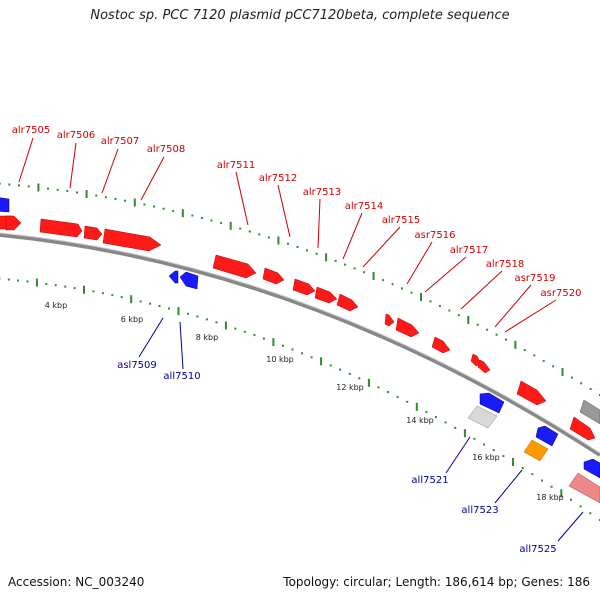  What do you see at coordinates (505, 264) in the screenshot?
I see `gene-label-alr7518: alr7518` at bounding box center [505, 264].